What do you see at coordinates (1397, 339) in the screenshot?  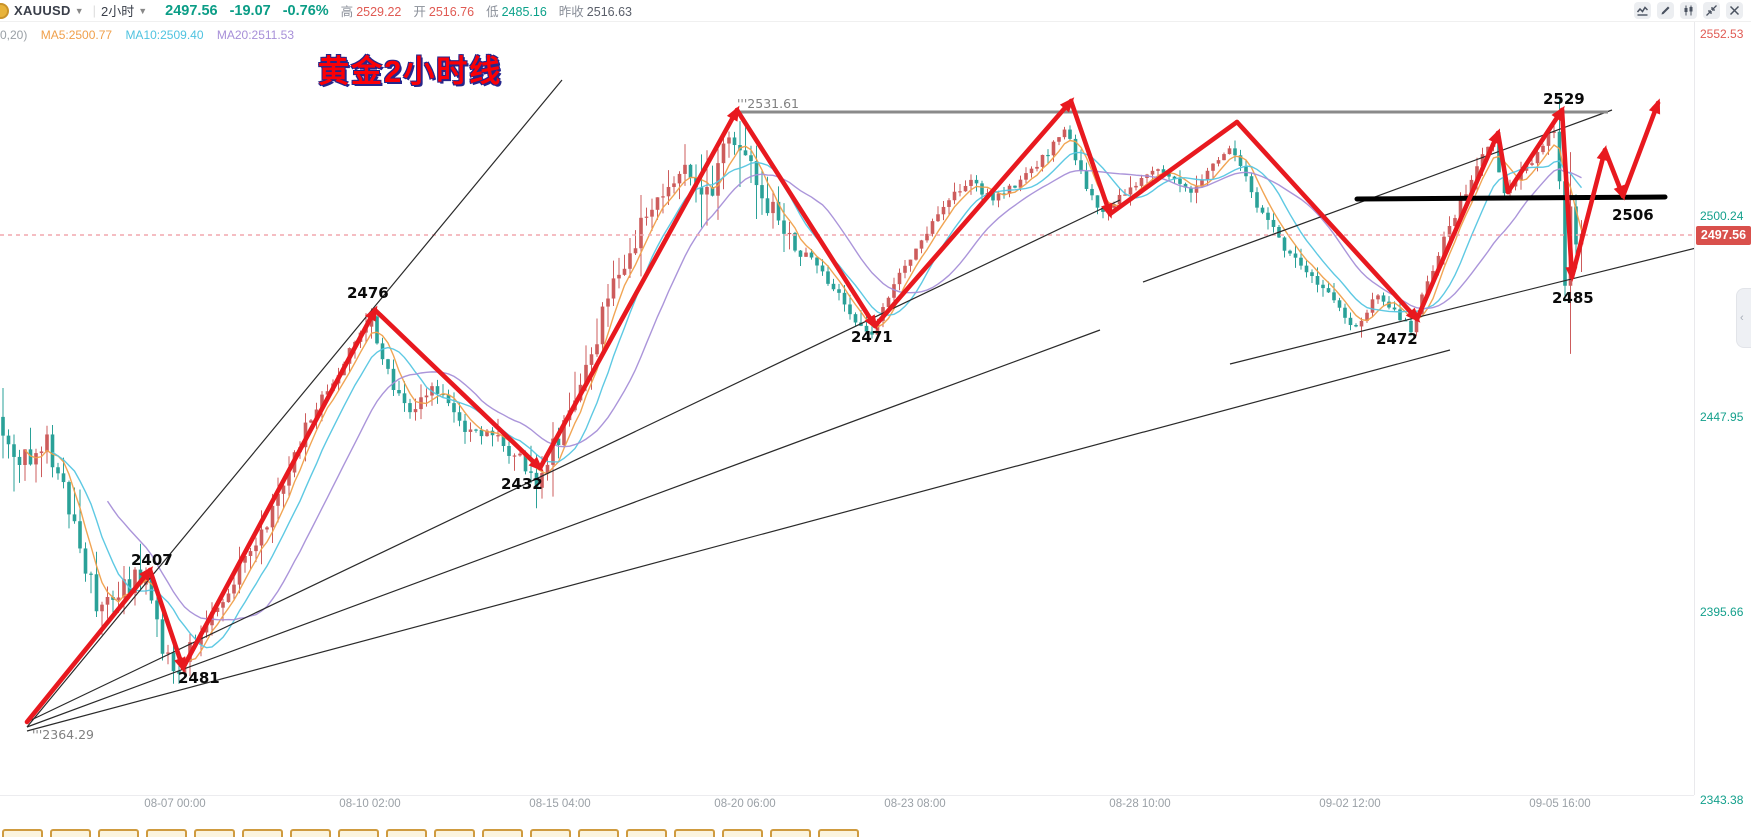 I see `swing-label-2472: 2472` at bounding box center [1397, 339].